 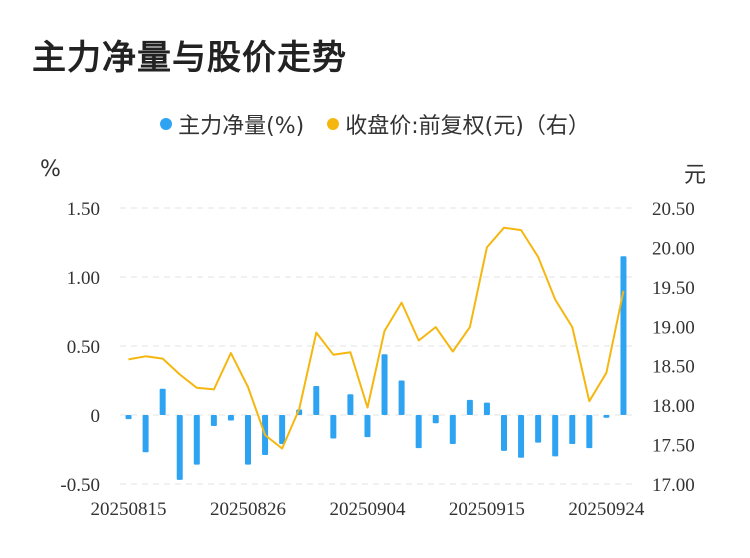 What do you see at coordinates (50, 169) in the screenshot?
I see `left-axis-unit: %` at bounding box center [50, 169].